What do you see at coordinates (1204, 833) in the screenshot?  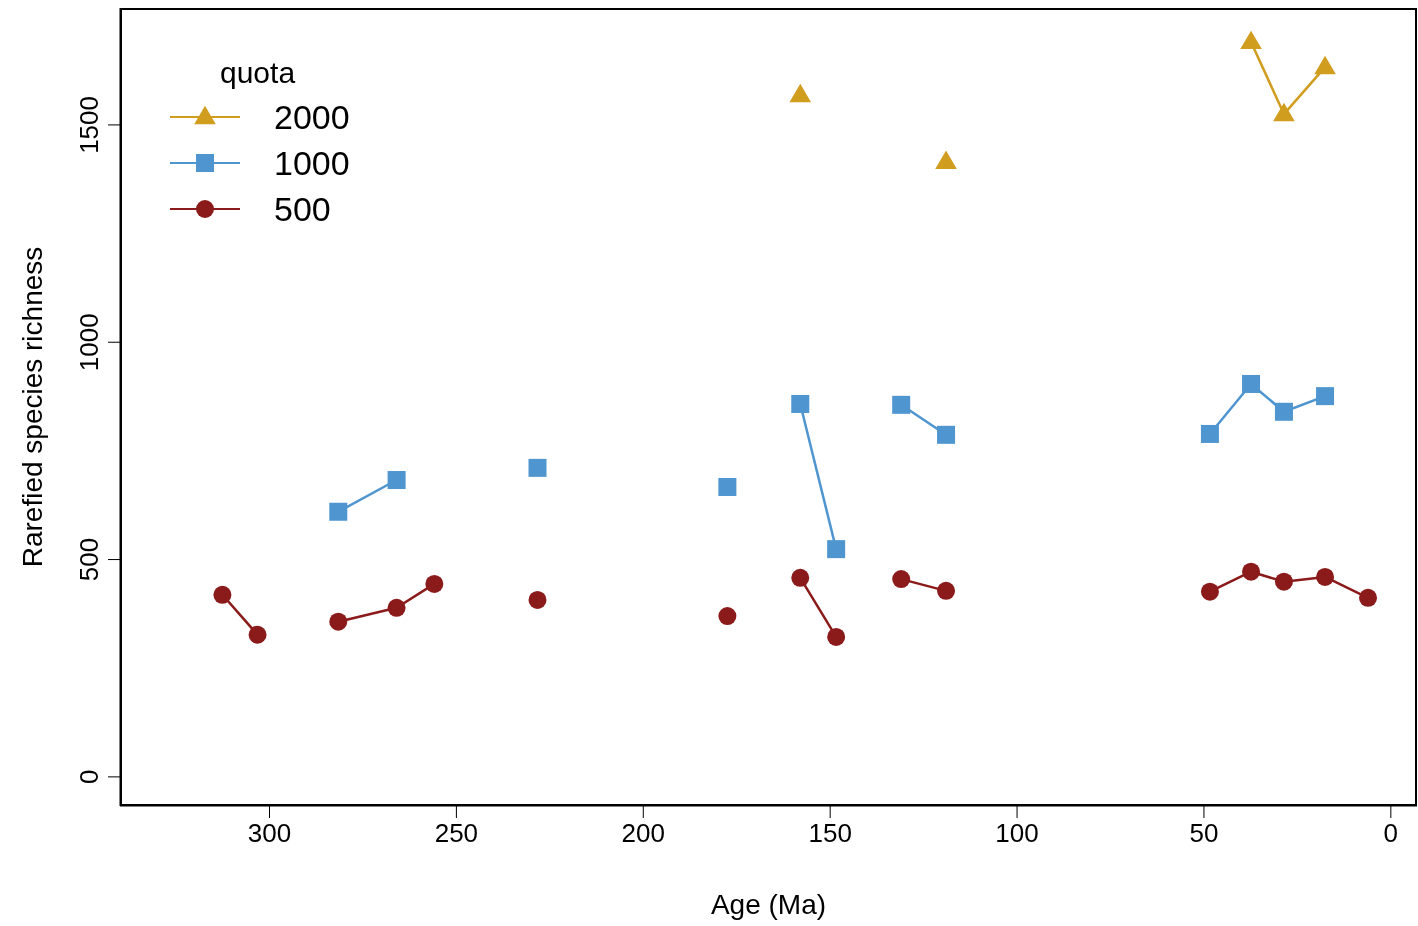 I see `x-tick-label: 50` at bounding box center [1204, 833].